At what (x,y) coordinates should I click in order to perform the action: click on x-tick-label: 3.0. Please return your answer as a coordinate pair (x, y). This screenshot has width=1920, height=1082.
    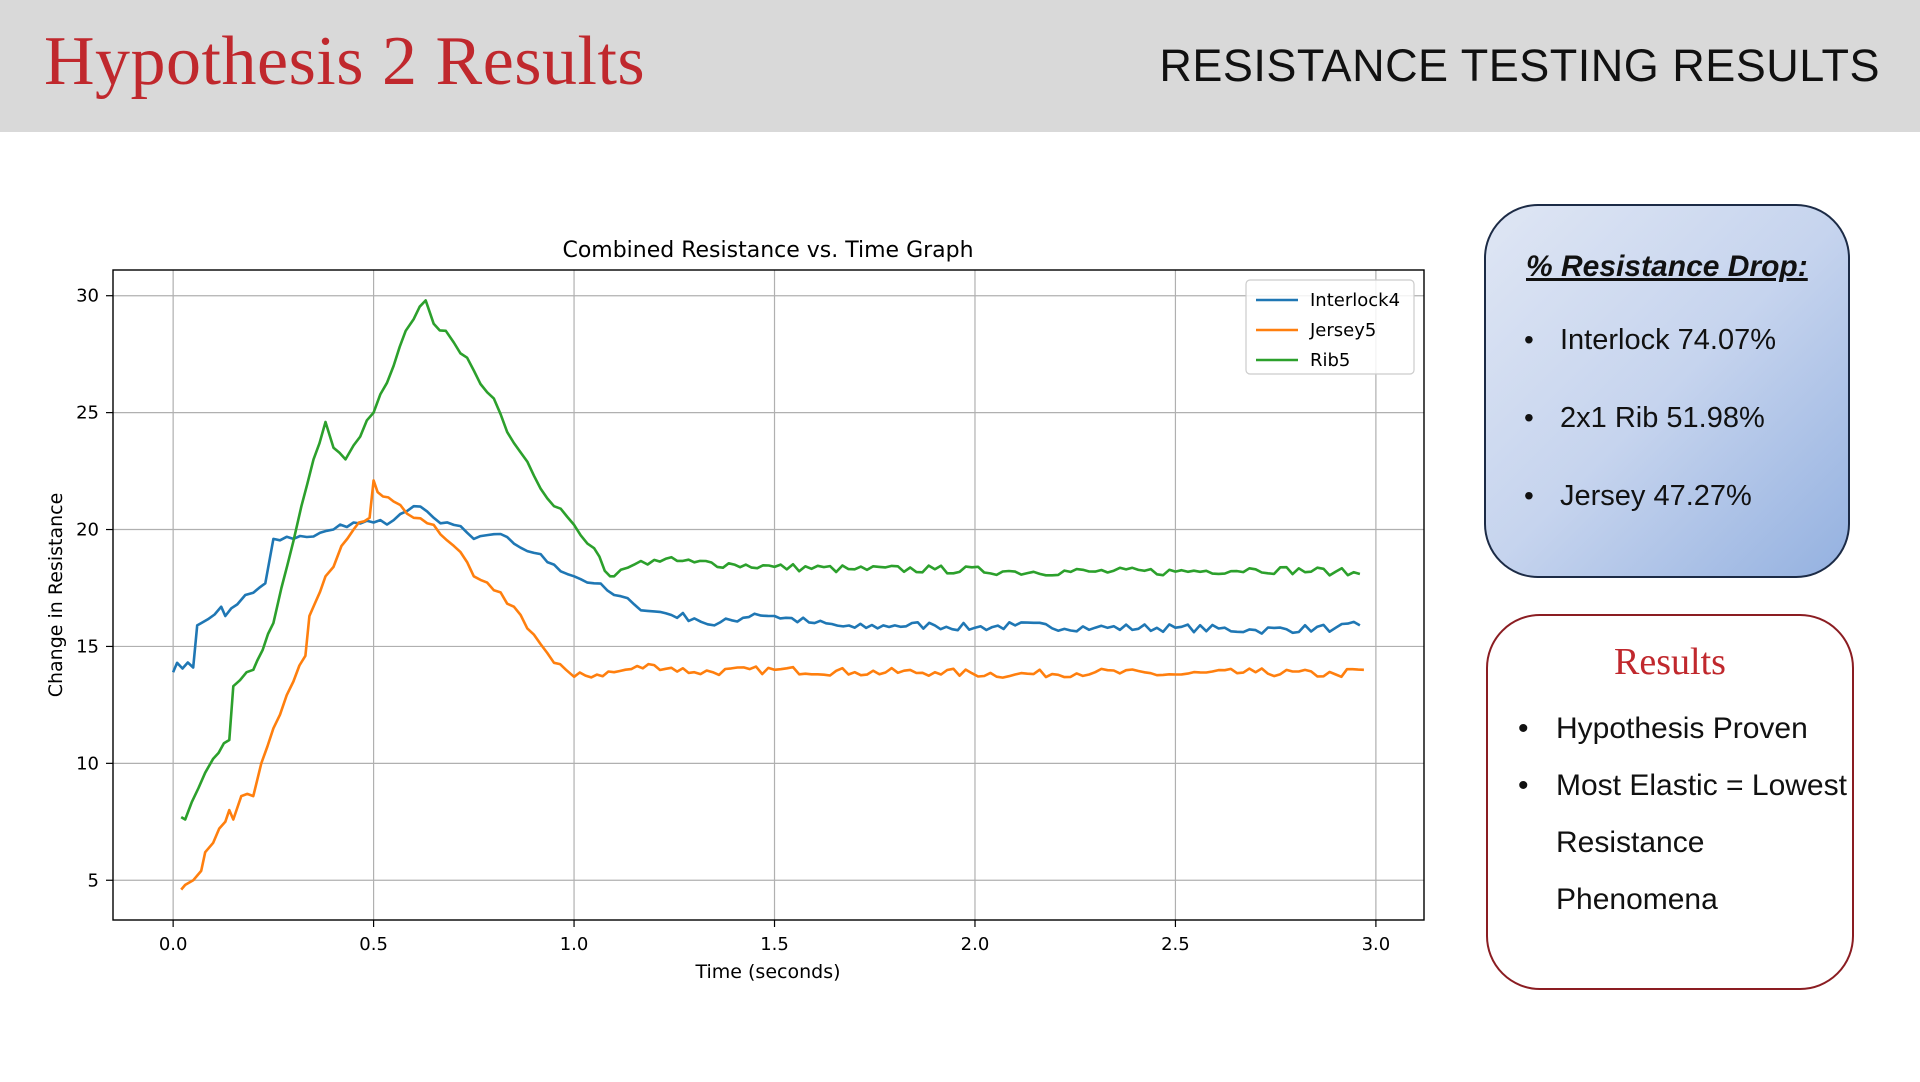
    Looking at the image, I should click on (1376, 944).